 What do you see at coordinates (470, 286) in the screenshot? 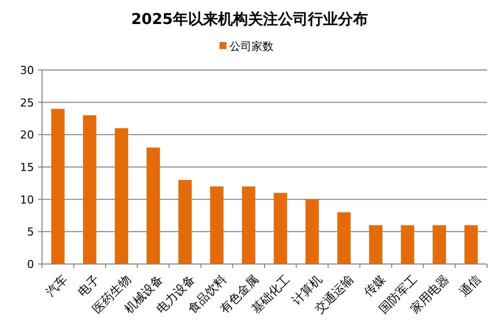
I see `x-tick-label: 通信` at bounding box center [470, 286].